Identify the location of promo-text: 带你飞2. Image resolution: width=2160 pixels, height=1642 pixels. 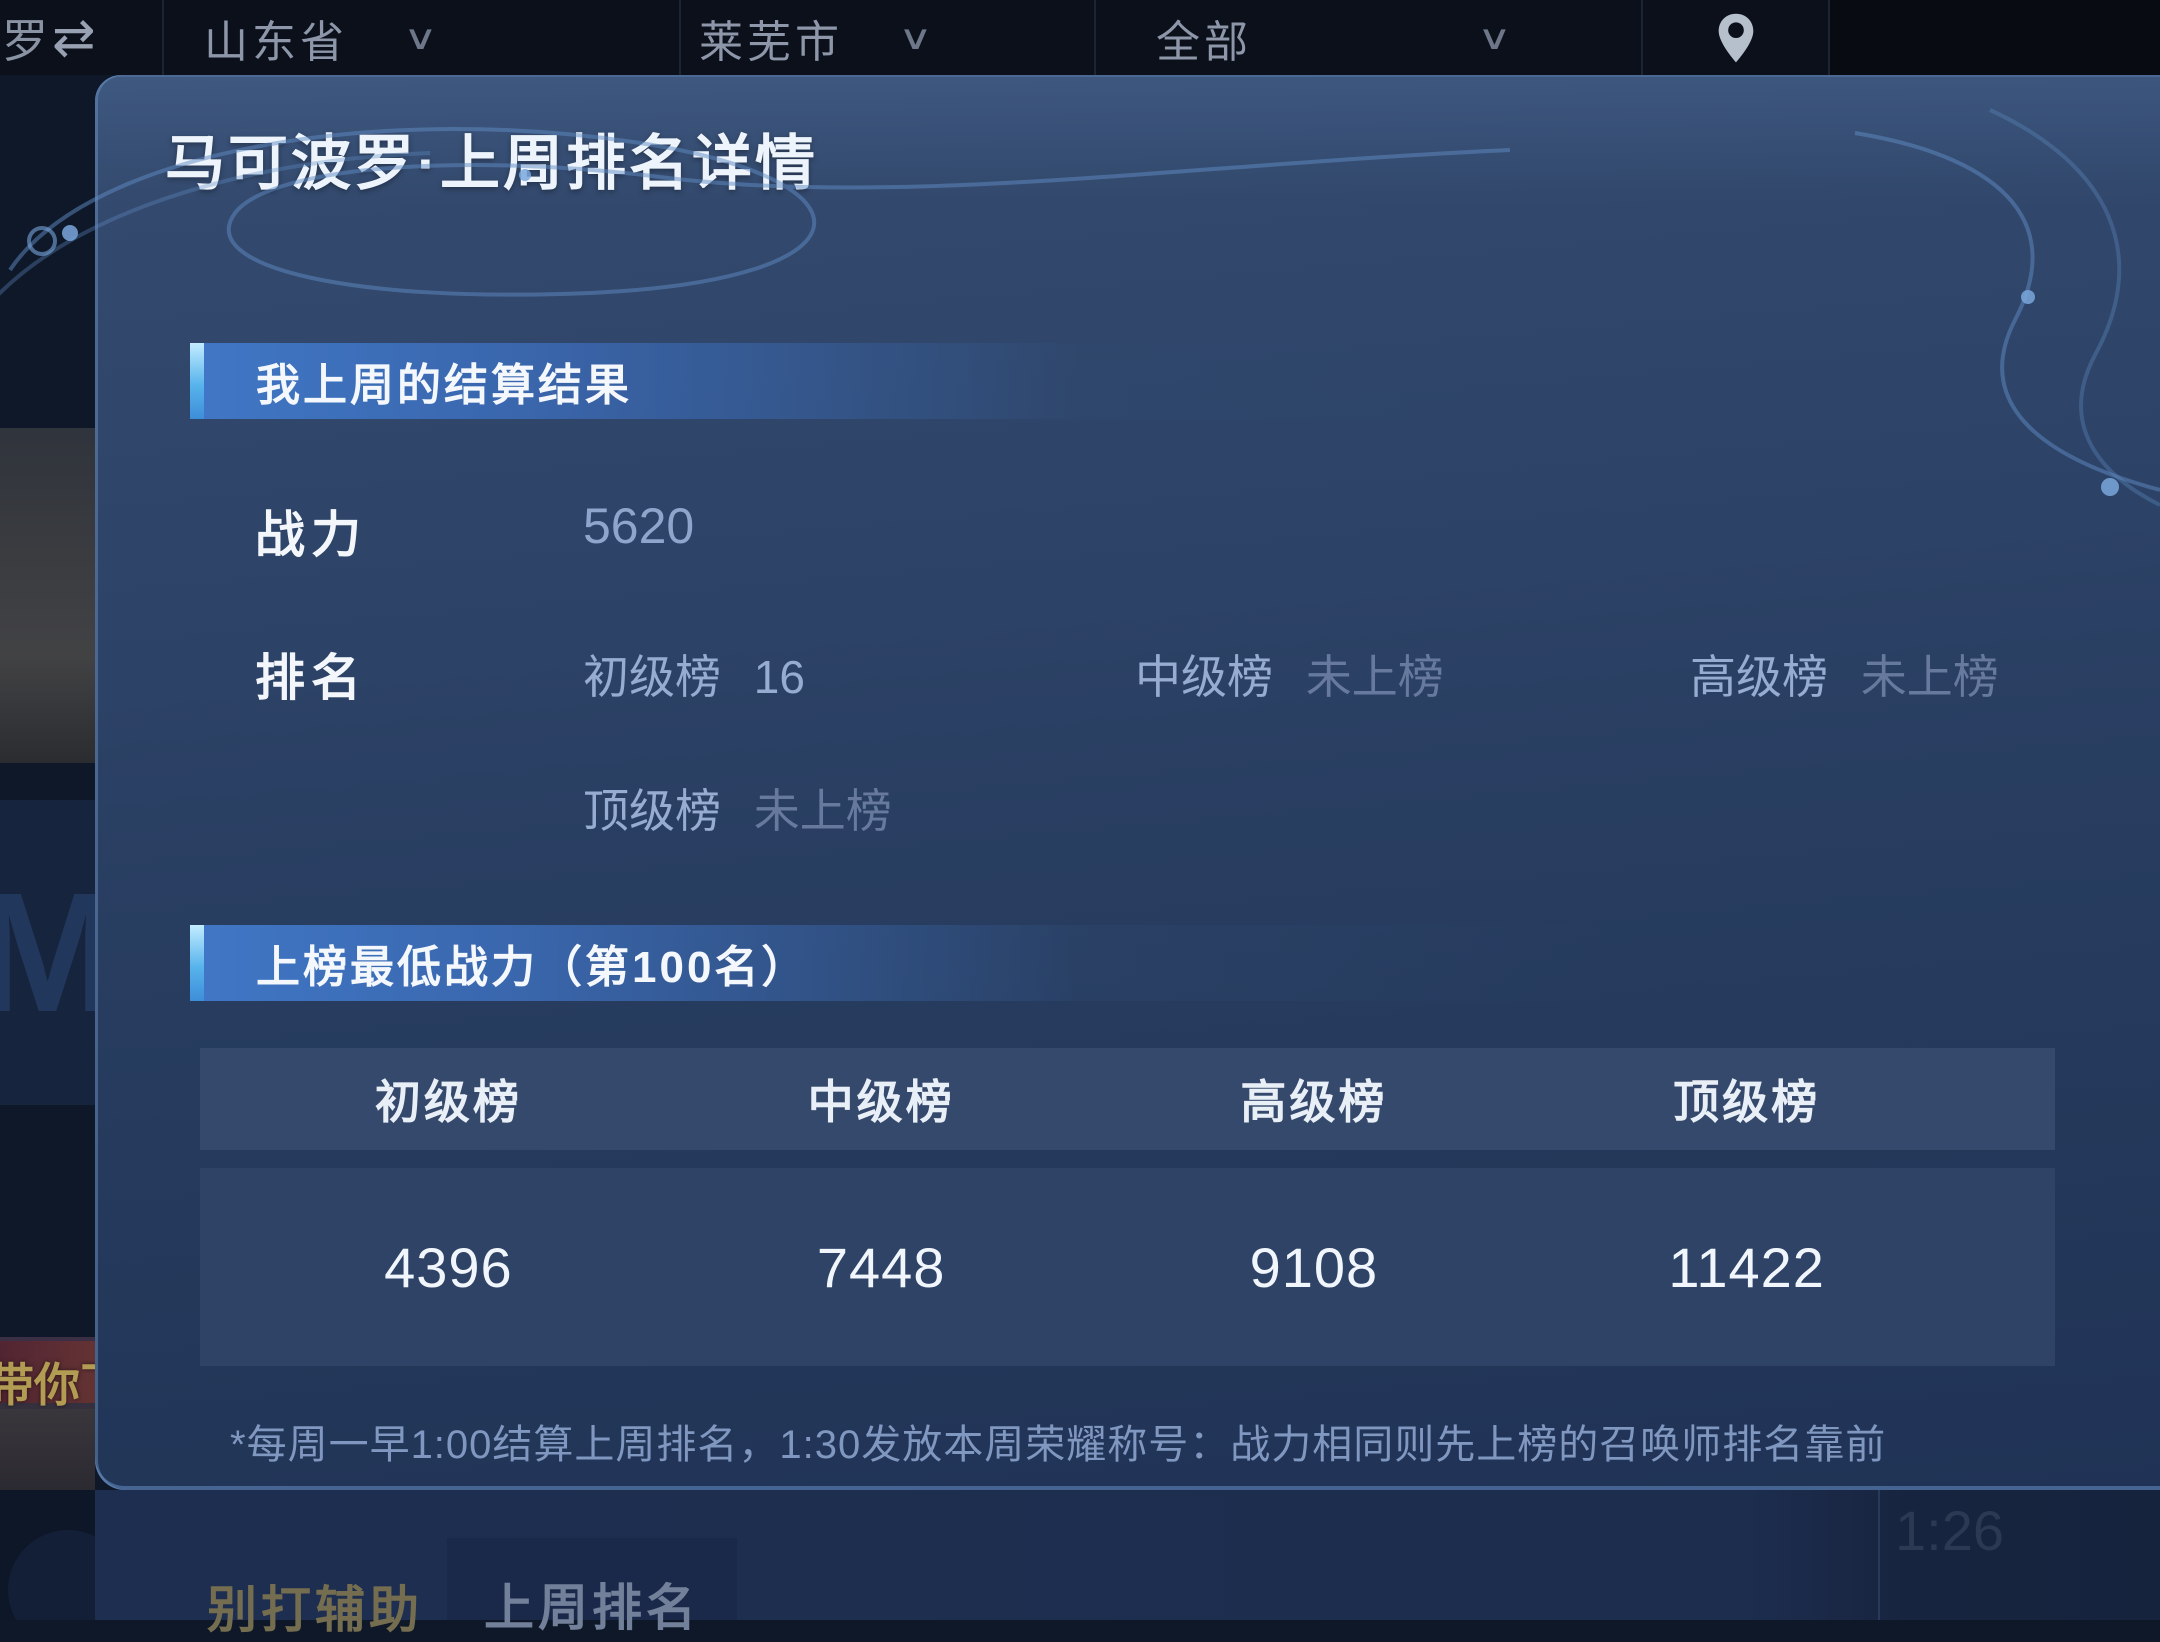
(47, 1385).